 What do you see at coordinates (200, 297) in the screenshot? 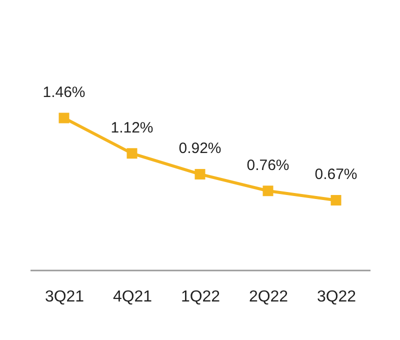
I see `x-tick-label: 1Q22` at bounding box center [200, 297].